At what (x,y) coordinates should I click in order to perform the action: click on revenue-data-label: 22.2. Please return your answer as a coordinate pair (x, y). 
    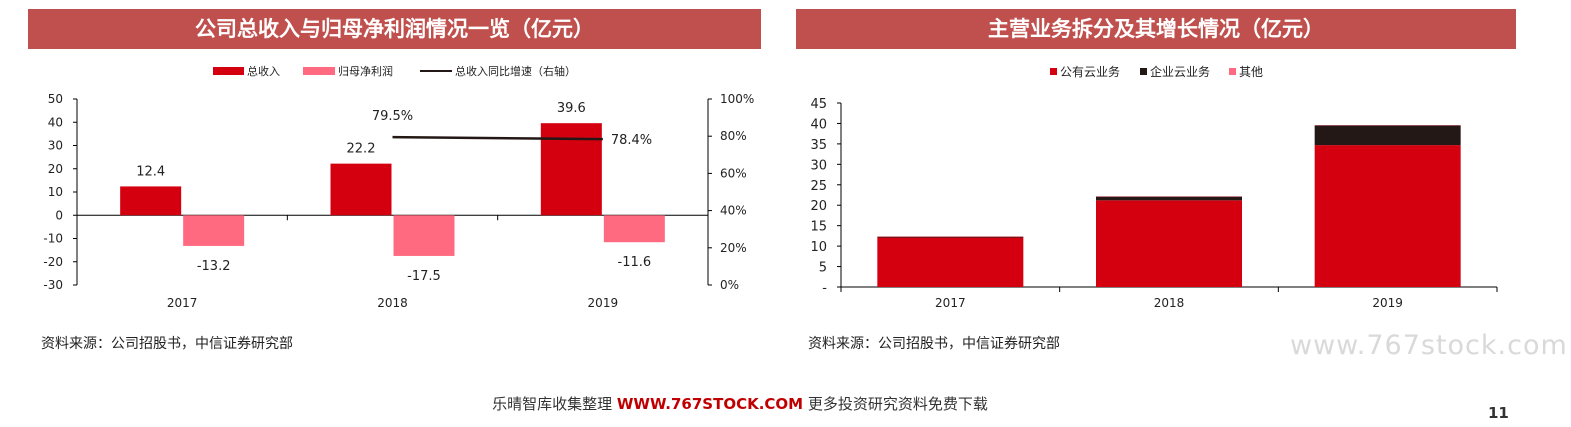
    Looking at the image, I should click on (361, 149).